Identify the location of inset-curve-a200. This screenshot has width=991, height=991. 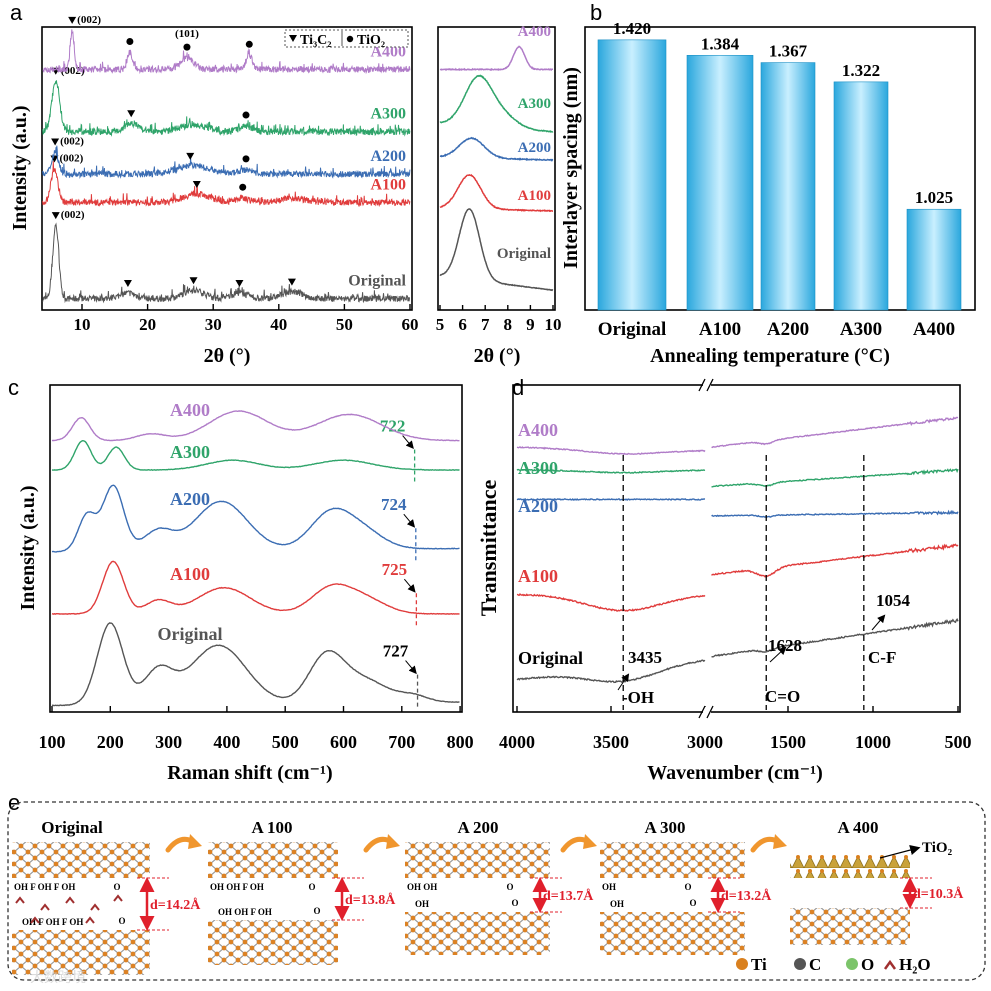
(496, 149).